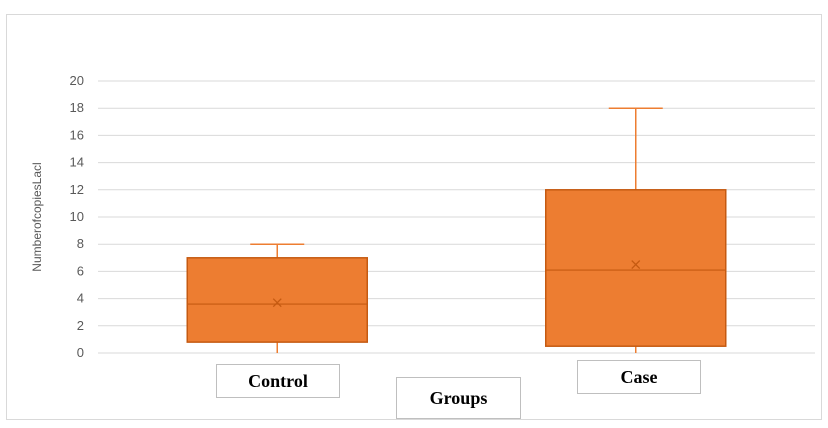 Image resolution: width=828 pixels, height=428 pixels. What do you see at coordinates (636, 265) in the screenshot?
I see `mean-marker-case` at bounding box center [636, 265].